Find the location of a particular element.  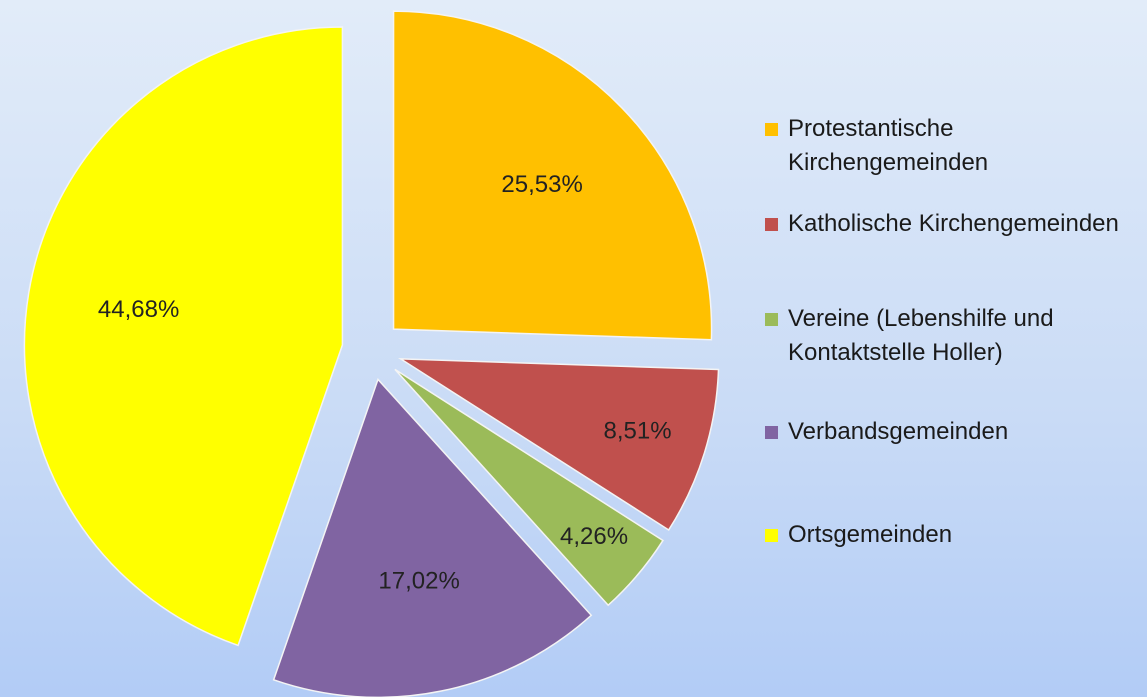

legend-item: Katholische Kirchengemeinden is located at coordinates (950, 224).